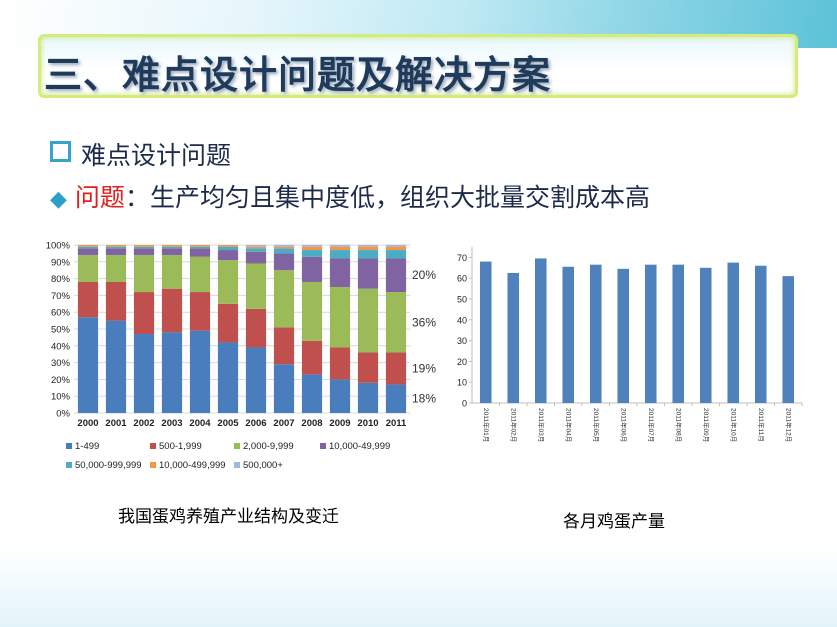  I want to click on legend-label: 10,000-499,999, so click(192, 465).